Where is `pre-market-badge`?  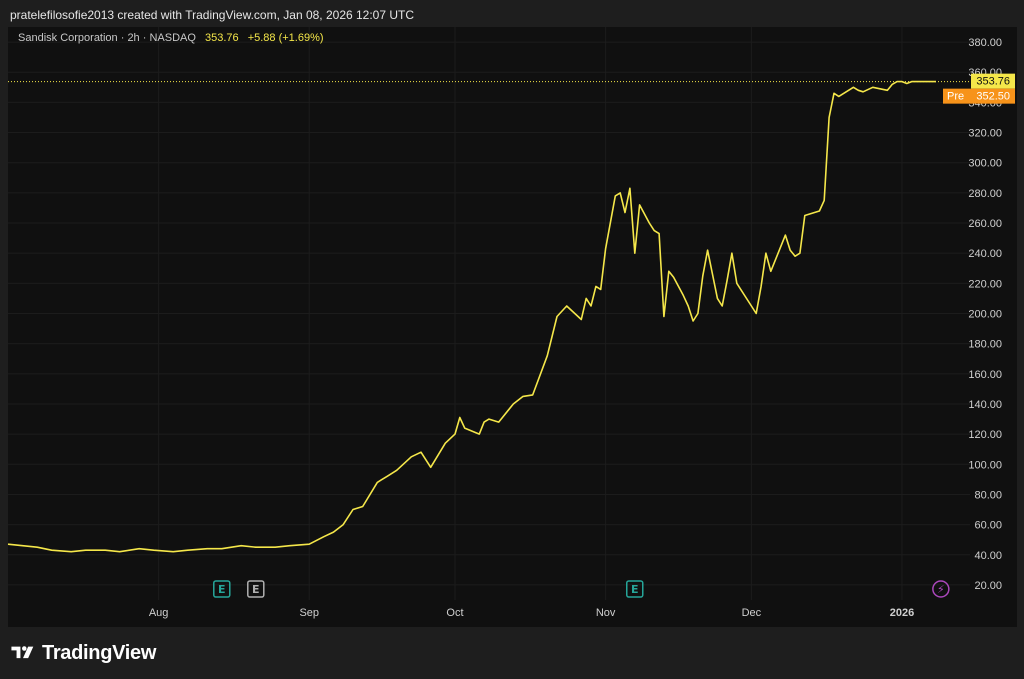 pre-market-badge is located at coordinates (979, 96).